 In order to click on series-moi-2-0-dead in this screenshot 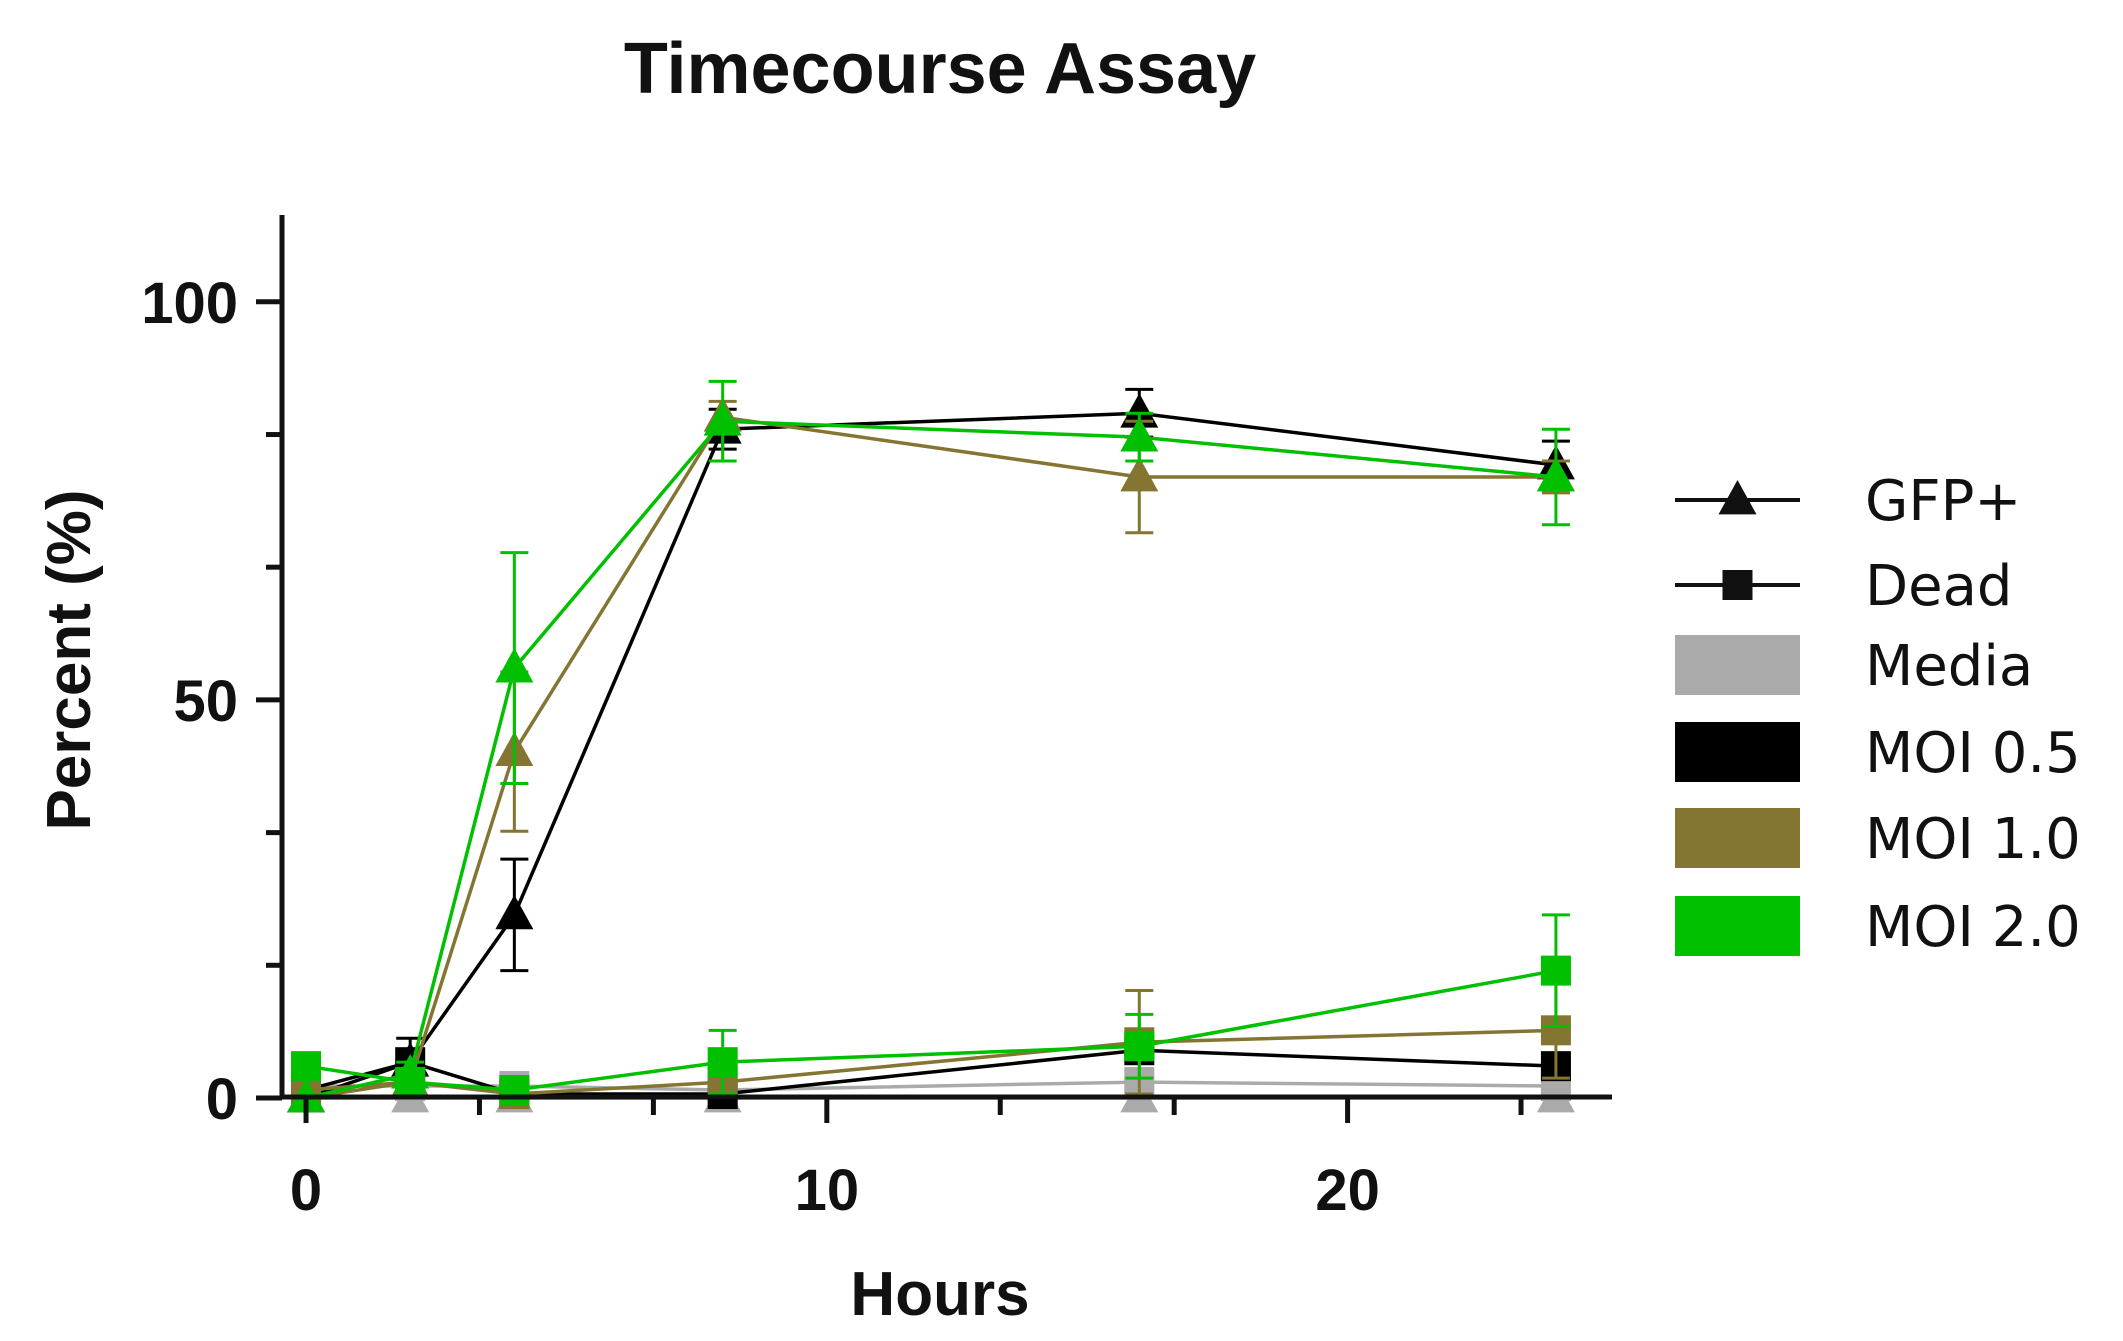, I will do `click(931, 1009)`.